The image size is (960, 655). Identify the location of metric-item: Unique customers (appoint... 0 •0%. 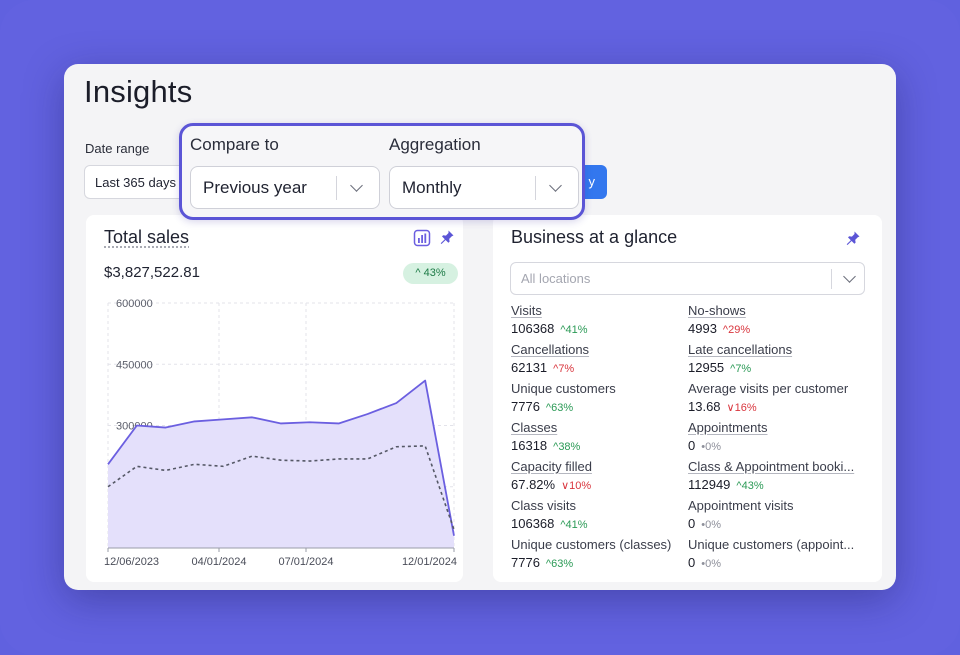
(777, 553).